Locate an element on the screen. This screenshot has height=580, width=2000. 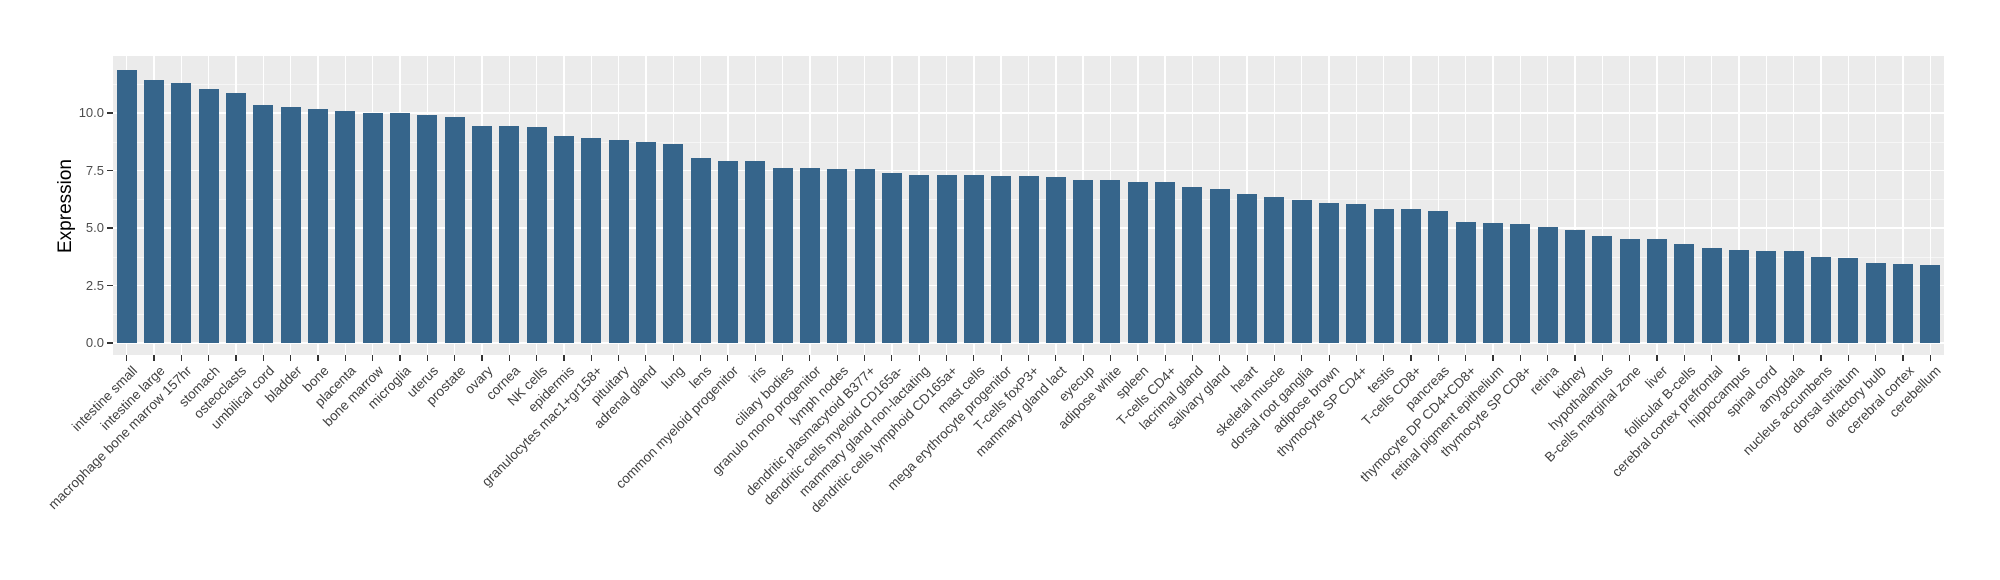
y-tick-label: 2.5 is located at coordinates (94, 285).